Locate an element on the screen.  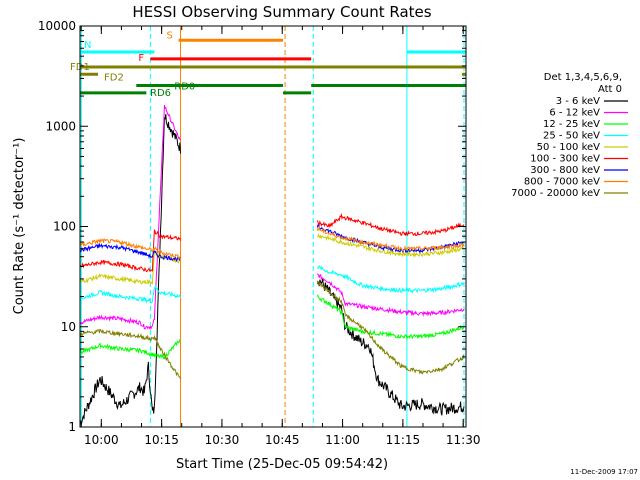
y-tick-label: 10000 is located at coordinates (57, 26).